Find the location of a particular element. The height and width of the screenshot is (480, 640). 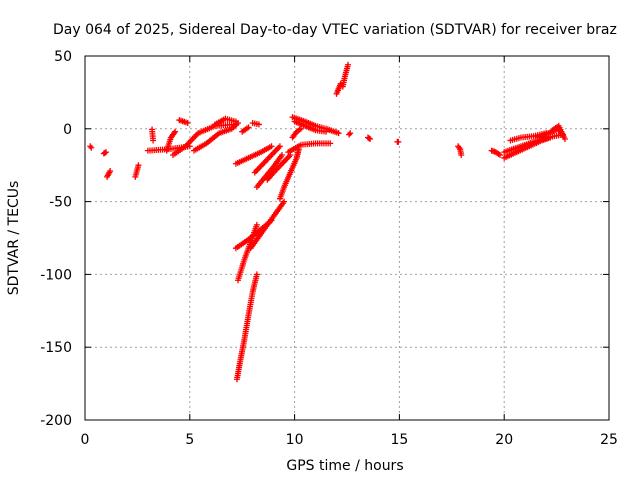

y-tick-labels: 50 0 -50 -100 -150 -200 is located at coordinates (56, 239).